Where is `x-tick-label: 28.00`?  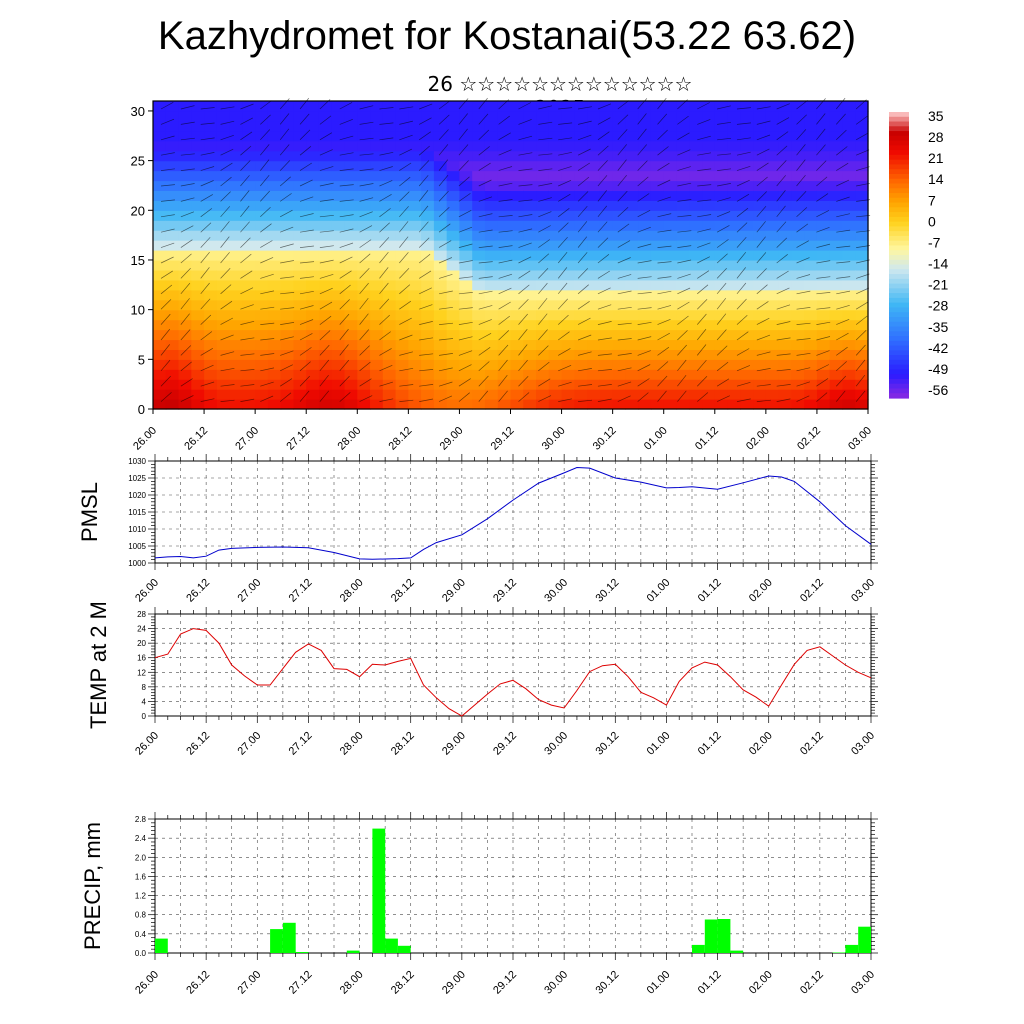
x-tick-label: 28.00 is located at coordinates (352, 591).